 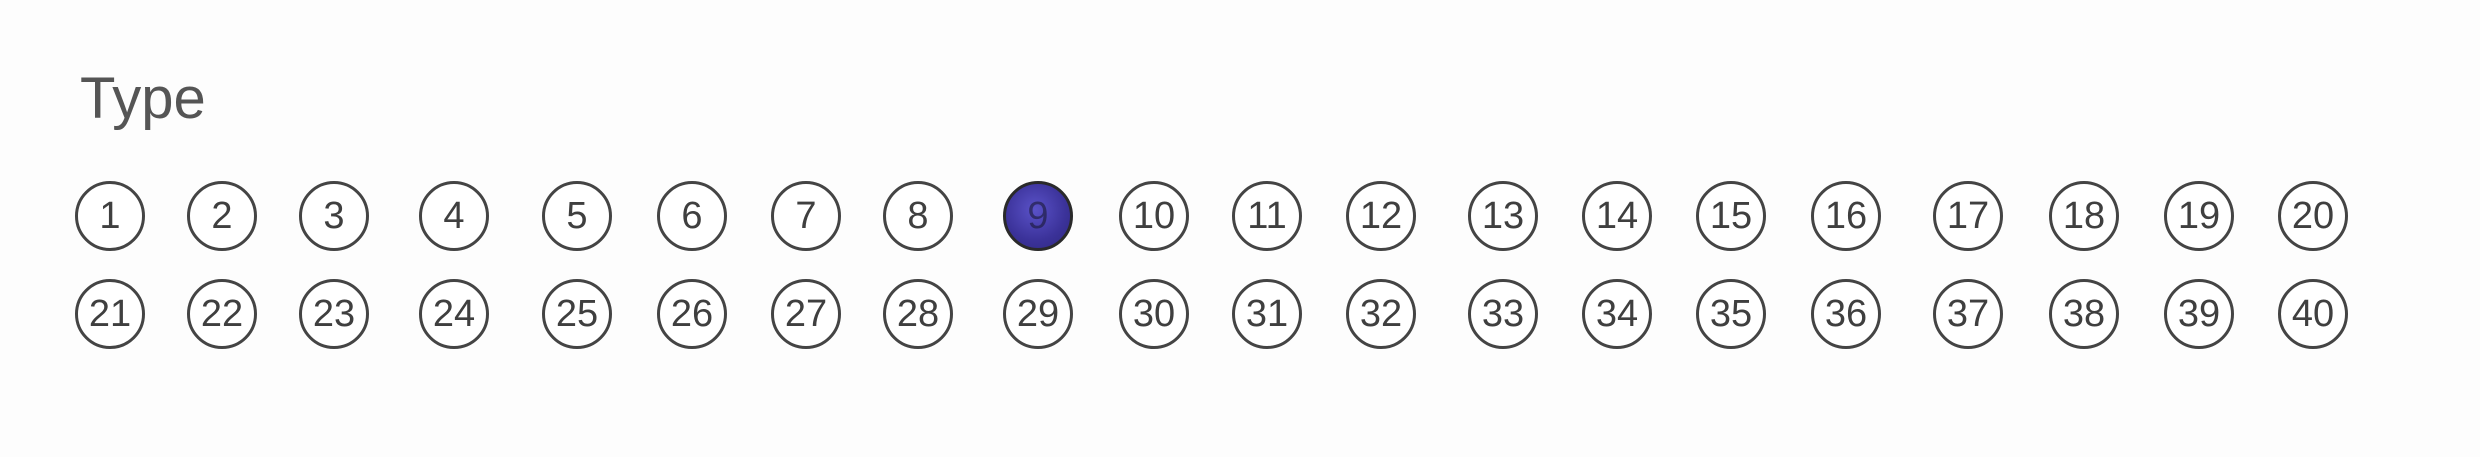 I want to click on choice-bubble-22: 22, so click(x=222, y=314).